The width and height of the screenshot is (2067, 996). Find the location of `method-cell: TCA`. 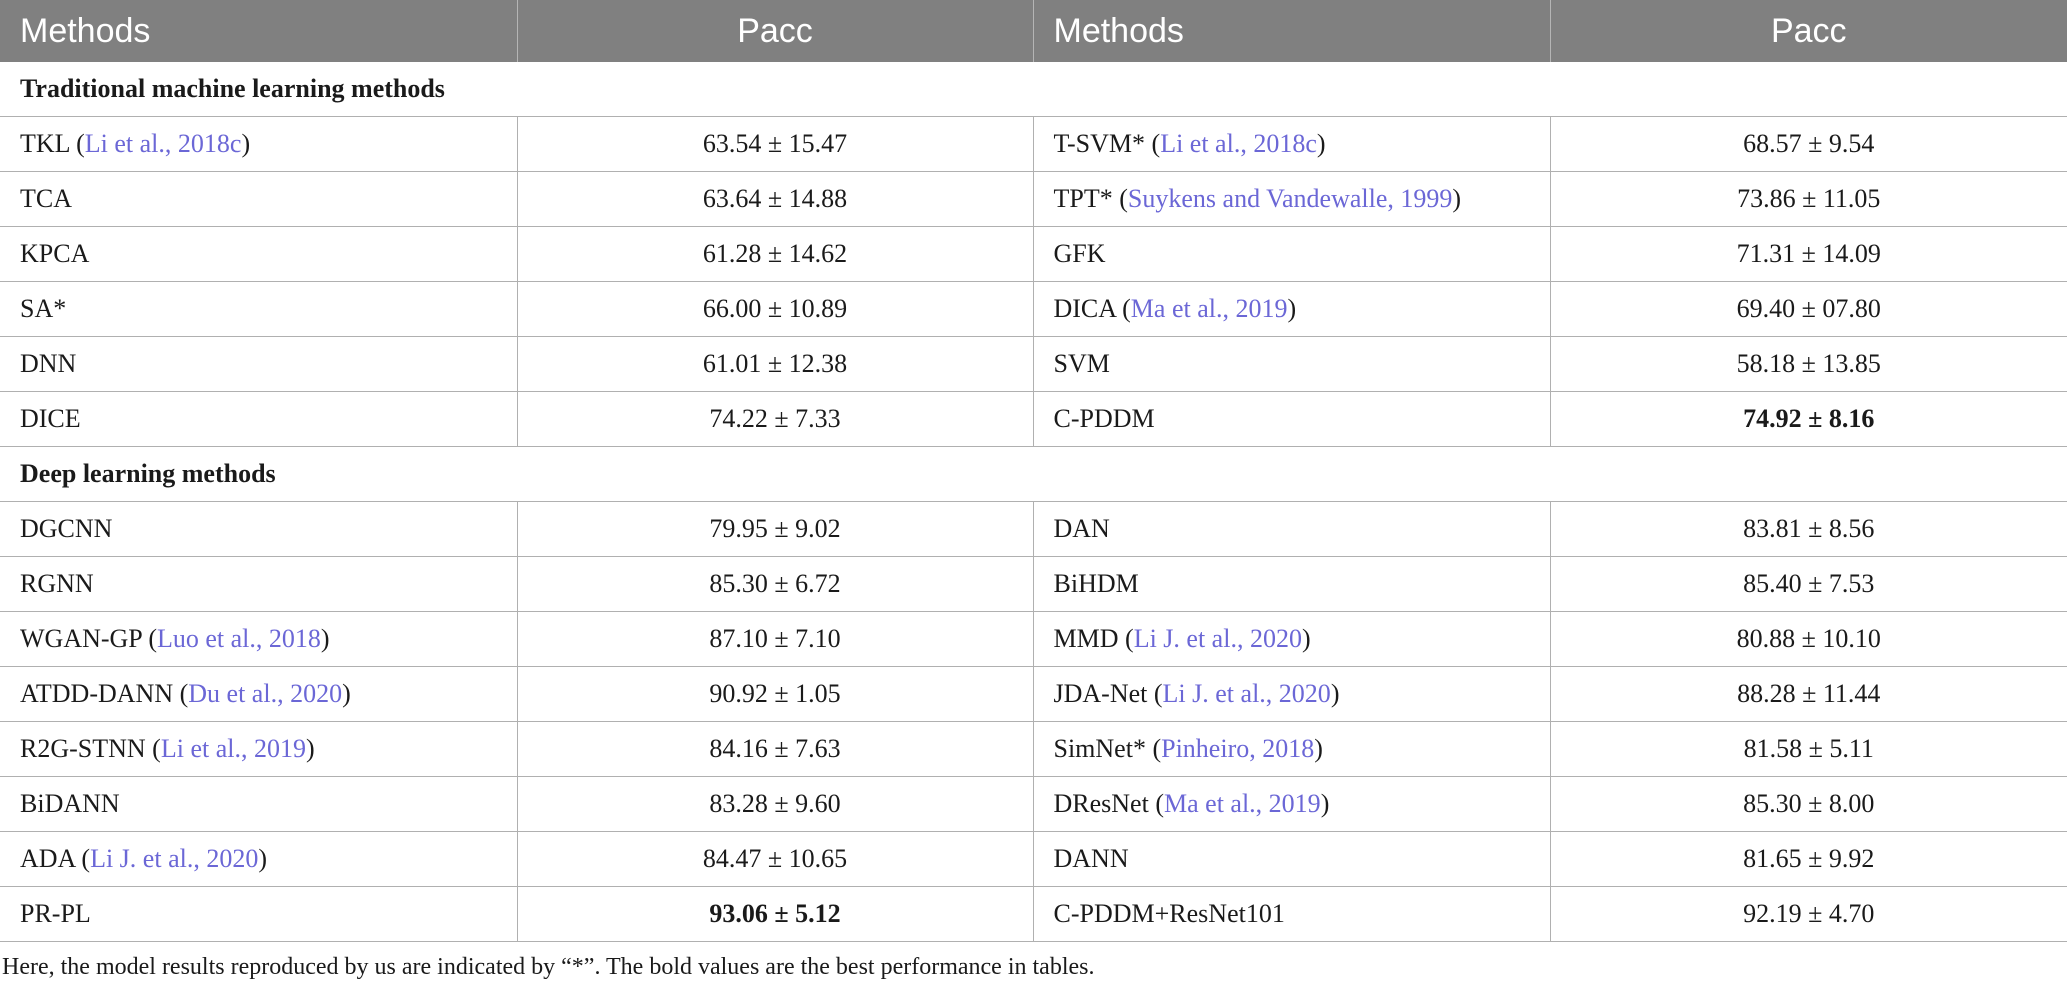

method-cell: TCA is located at coordinates (259, 199).